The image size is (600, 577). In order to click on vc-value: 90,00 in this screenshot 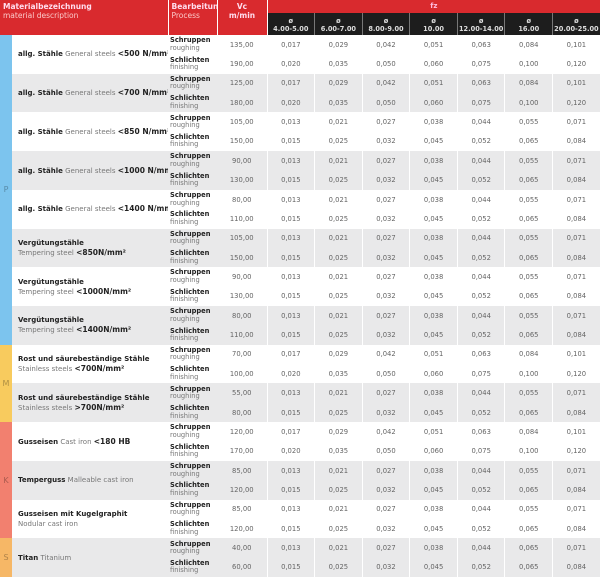, I will do `click(242, 277)`.